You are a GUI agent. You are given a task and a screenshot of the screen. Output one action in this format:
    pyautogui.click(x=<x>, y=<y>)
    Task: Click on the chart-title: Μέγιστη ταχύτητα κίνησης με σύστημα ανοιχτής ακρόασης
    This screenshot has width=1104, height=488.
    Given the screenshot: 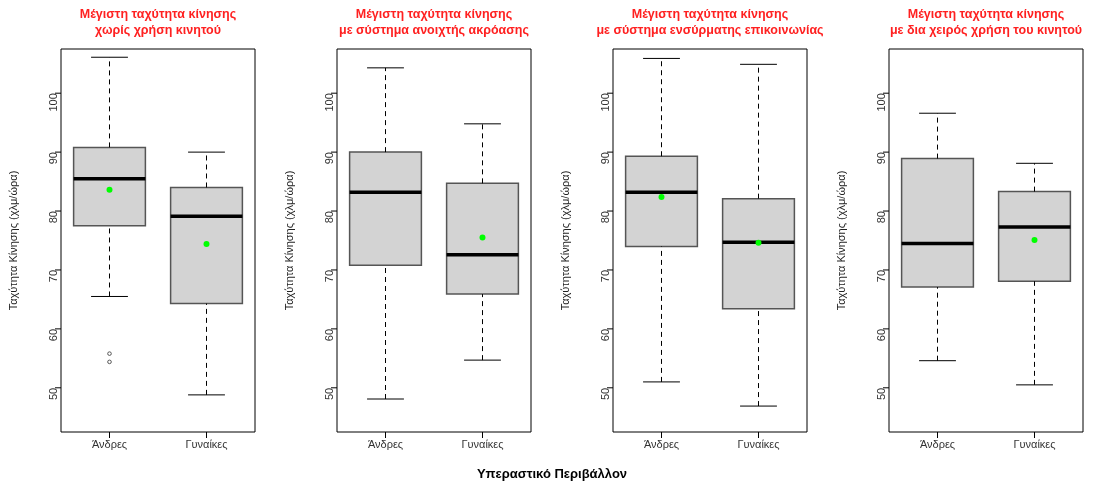 What is the action you would take?
    pyautogui.click(x=434, y=22)
    